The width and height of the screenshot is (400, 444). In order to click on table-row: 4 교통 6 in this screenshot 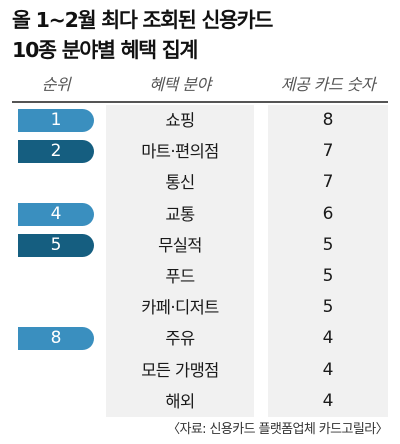, I will do `click(200, 214)`.